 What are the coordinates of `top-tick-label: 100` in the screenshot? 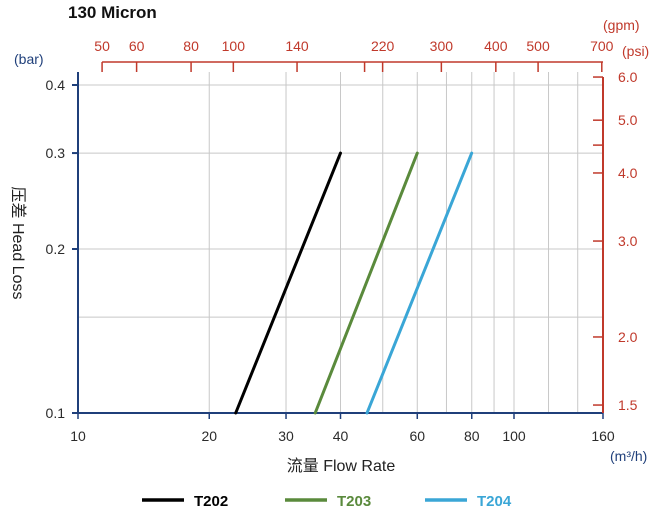 It's located at (234, 46).